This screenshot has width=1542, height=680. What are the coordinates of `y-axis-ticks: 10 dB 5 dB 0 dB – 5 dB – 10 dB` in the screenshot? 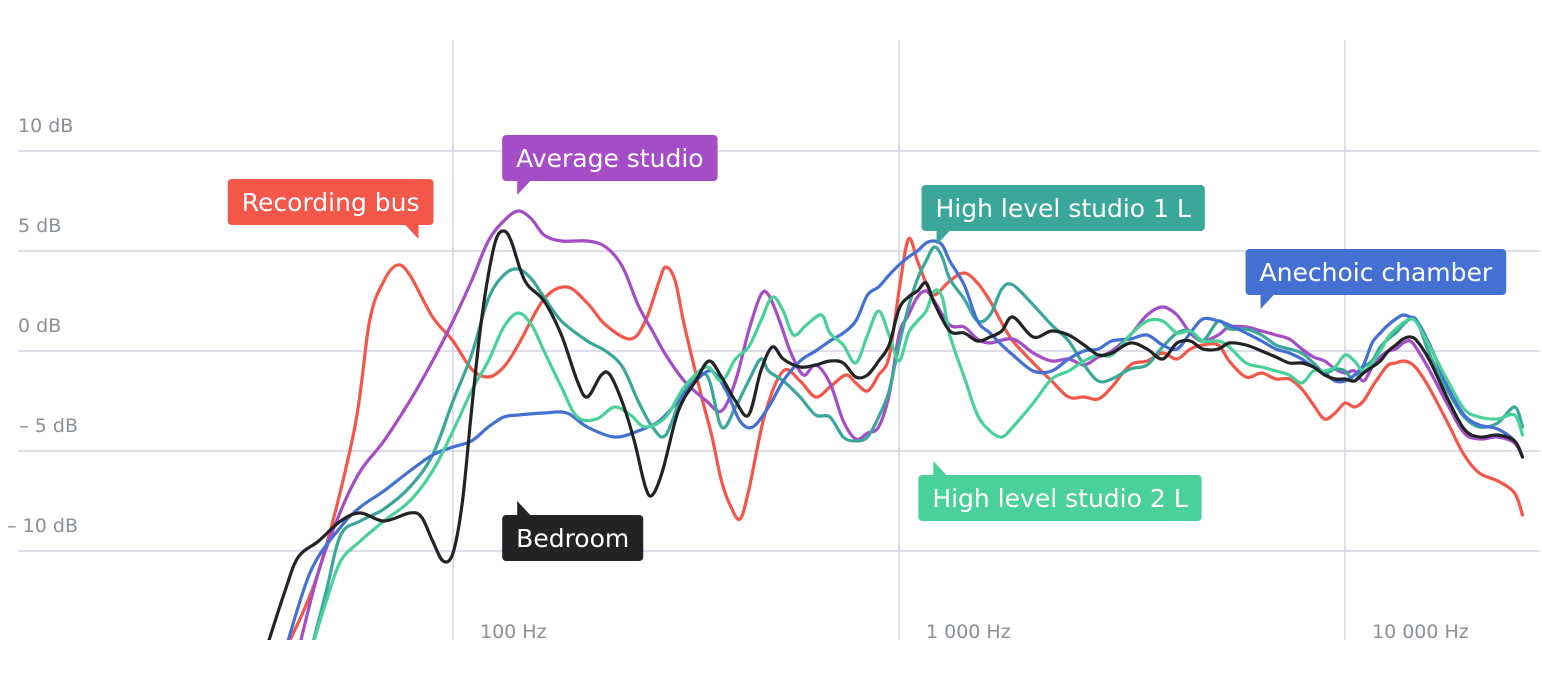 It's located at (42, 326).